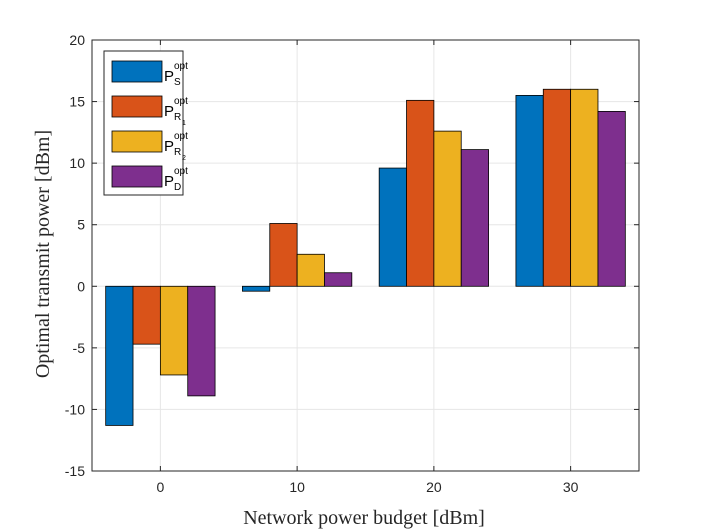 The image size is (706, 530). What do you see at coordinates (177, 187) in the screenshot?
I see `legend-label-sub: D` at bounding box center [177, 187].